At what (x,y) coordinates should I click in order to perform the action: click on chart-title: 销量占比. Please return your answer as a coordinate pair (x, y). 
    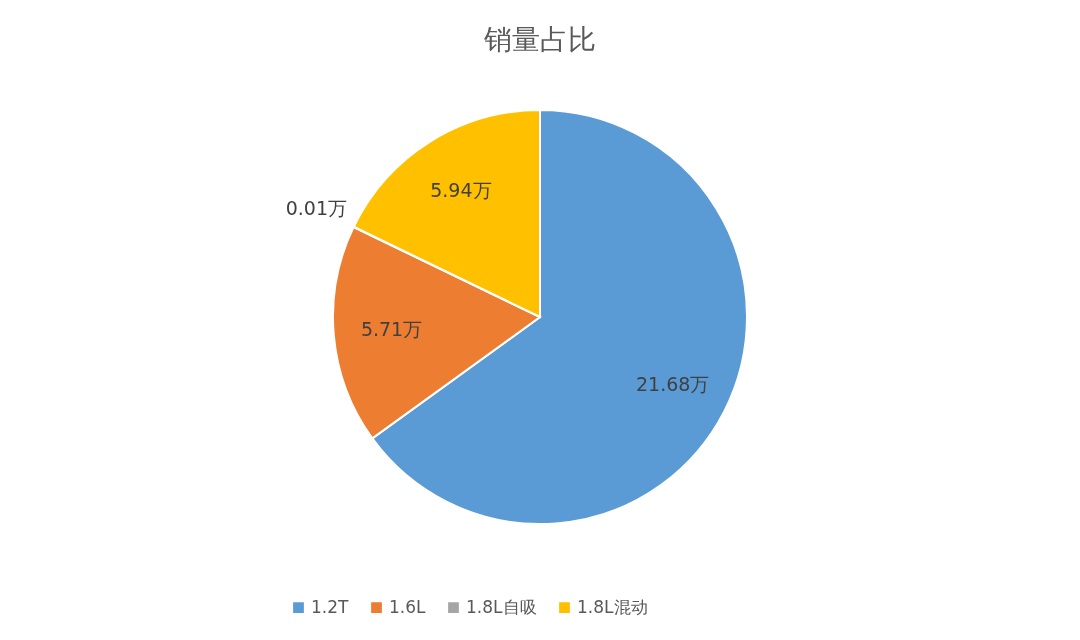
    Looking at the image, I should click on (539, 39).